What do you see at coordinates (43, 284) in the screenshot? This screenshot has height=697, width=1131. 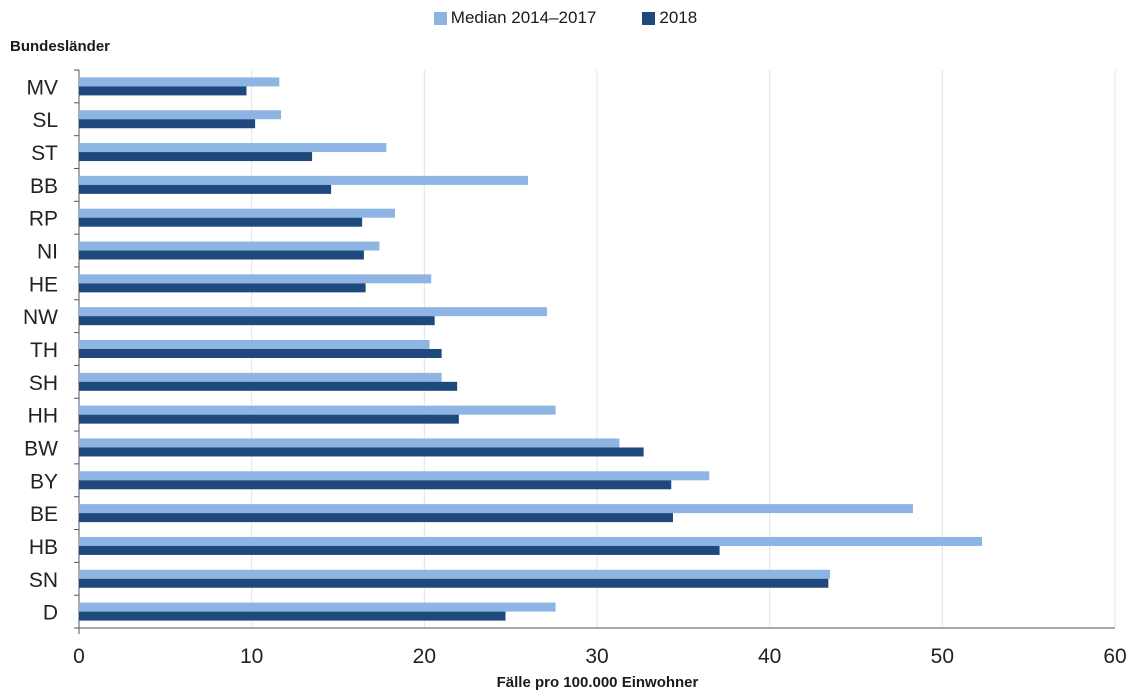 I see `y-tick-label-HE: HE` at bounding box center [43, 284].